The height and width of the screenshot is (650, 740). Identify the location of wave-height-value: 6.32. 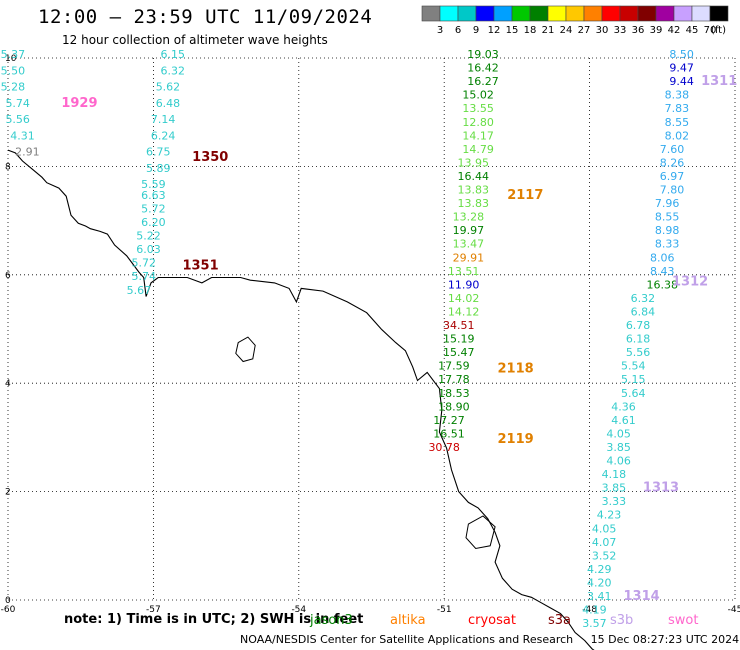
(173, 70).